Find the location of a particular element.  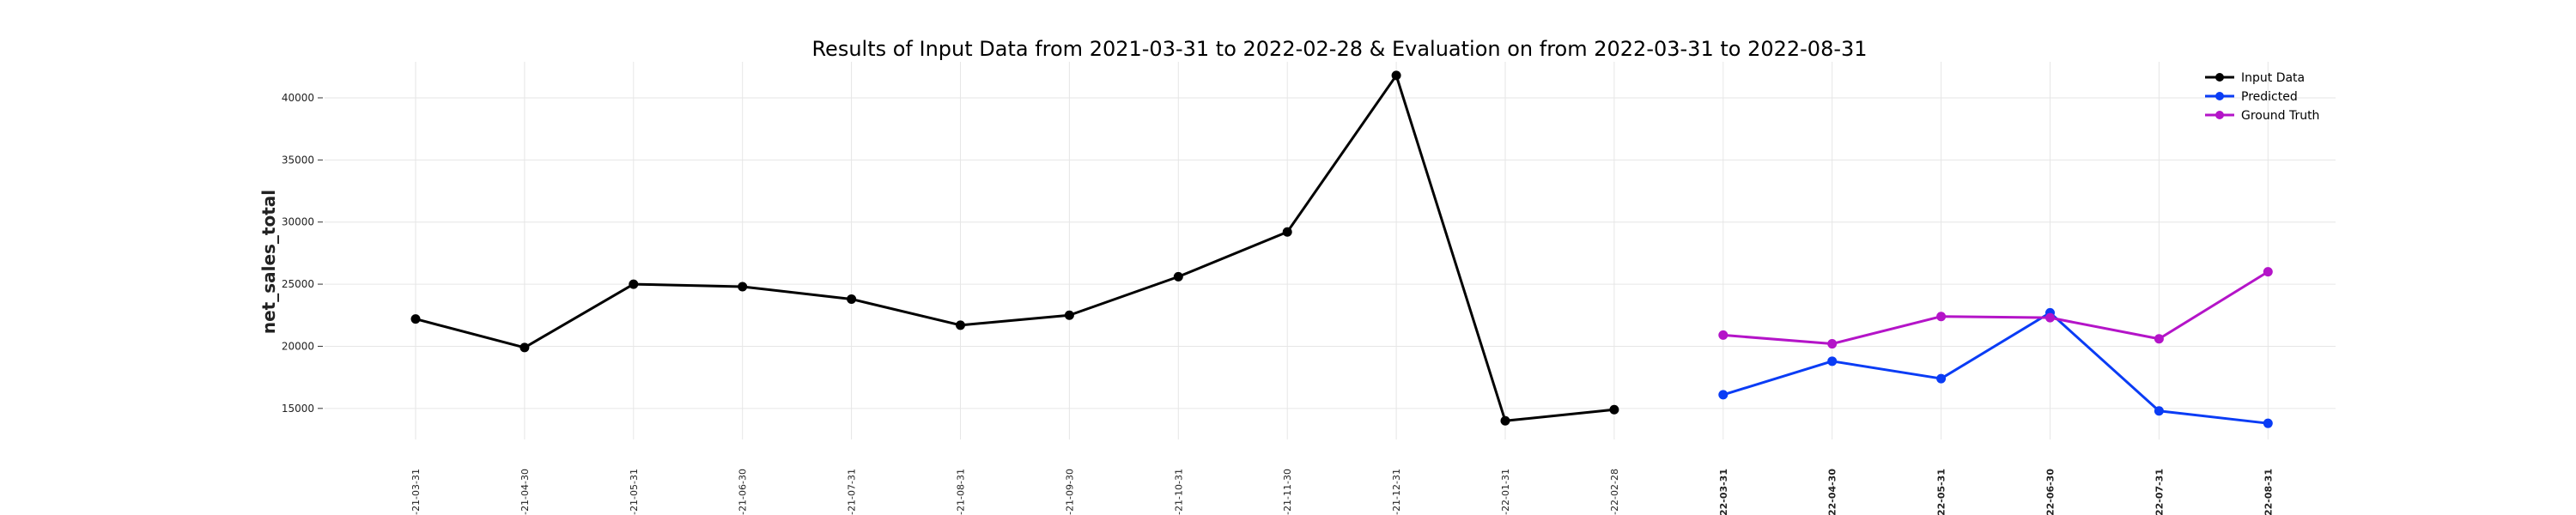

y-tick-label: 20000 is located at coordinates (298, 346).